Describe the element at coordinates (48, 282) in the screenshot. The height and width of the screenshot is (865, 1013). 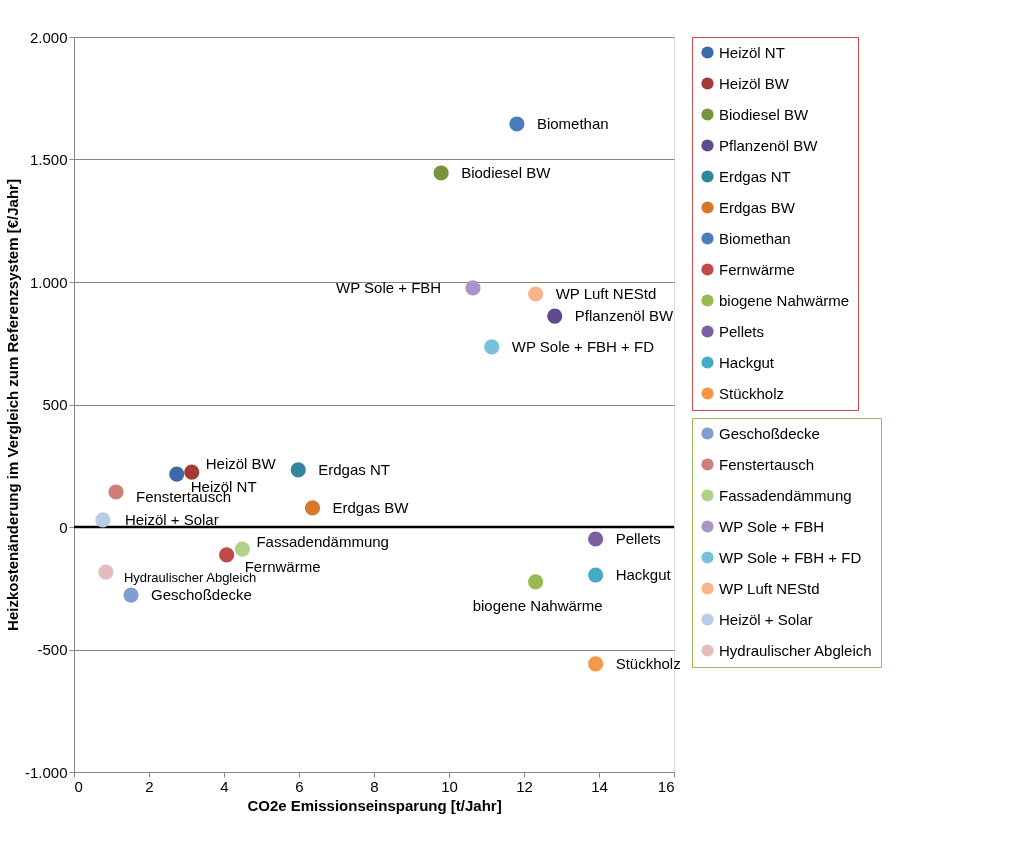
I see `y-tick-label: 1.000` at that location.